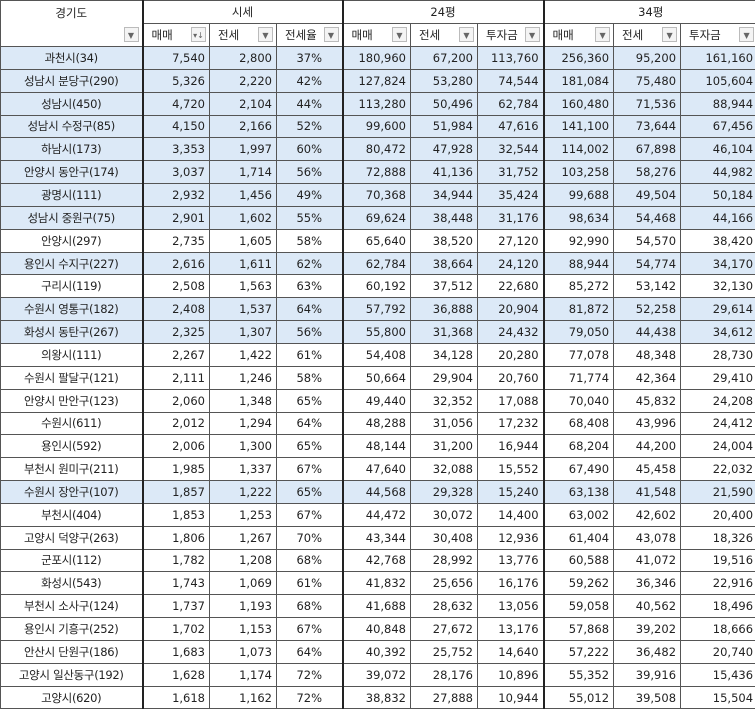 The image size is (755, 709). I want to click on value-cell-4: 50,496, so click(444, 103).